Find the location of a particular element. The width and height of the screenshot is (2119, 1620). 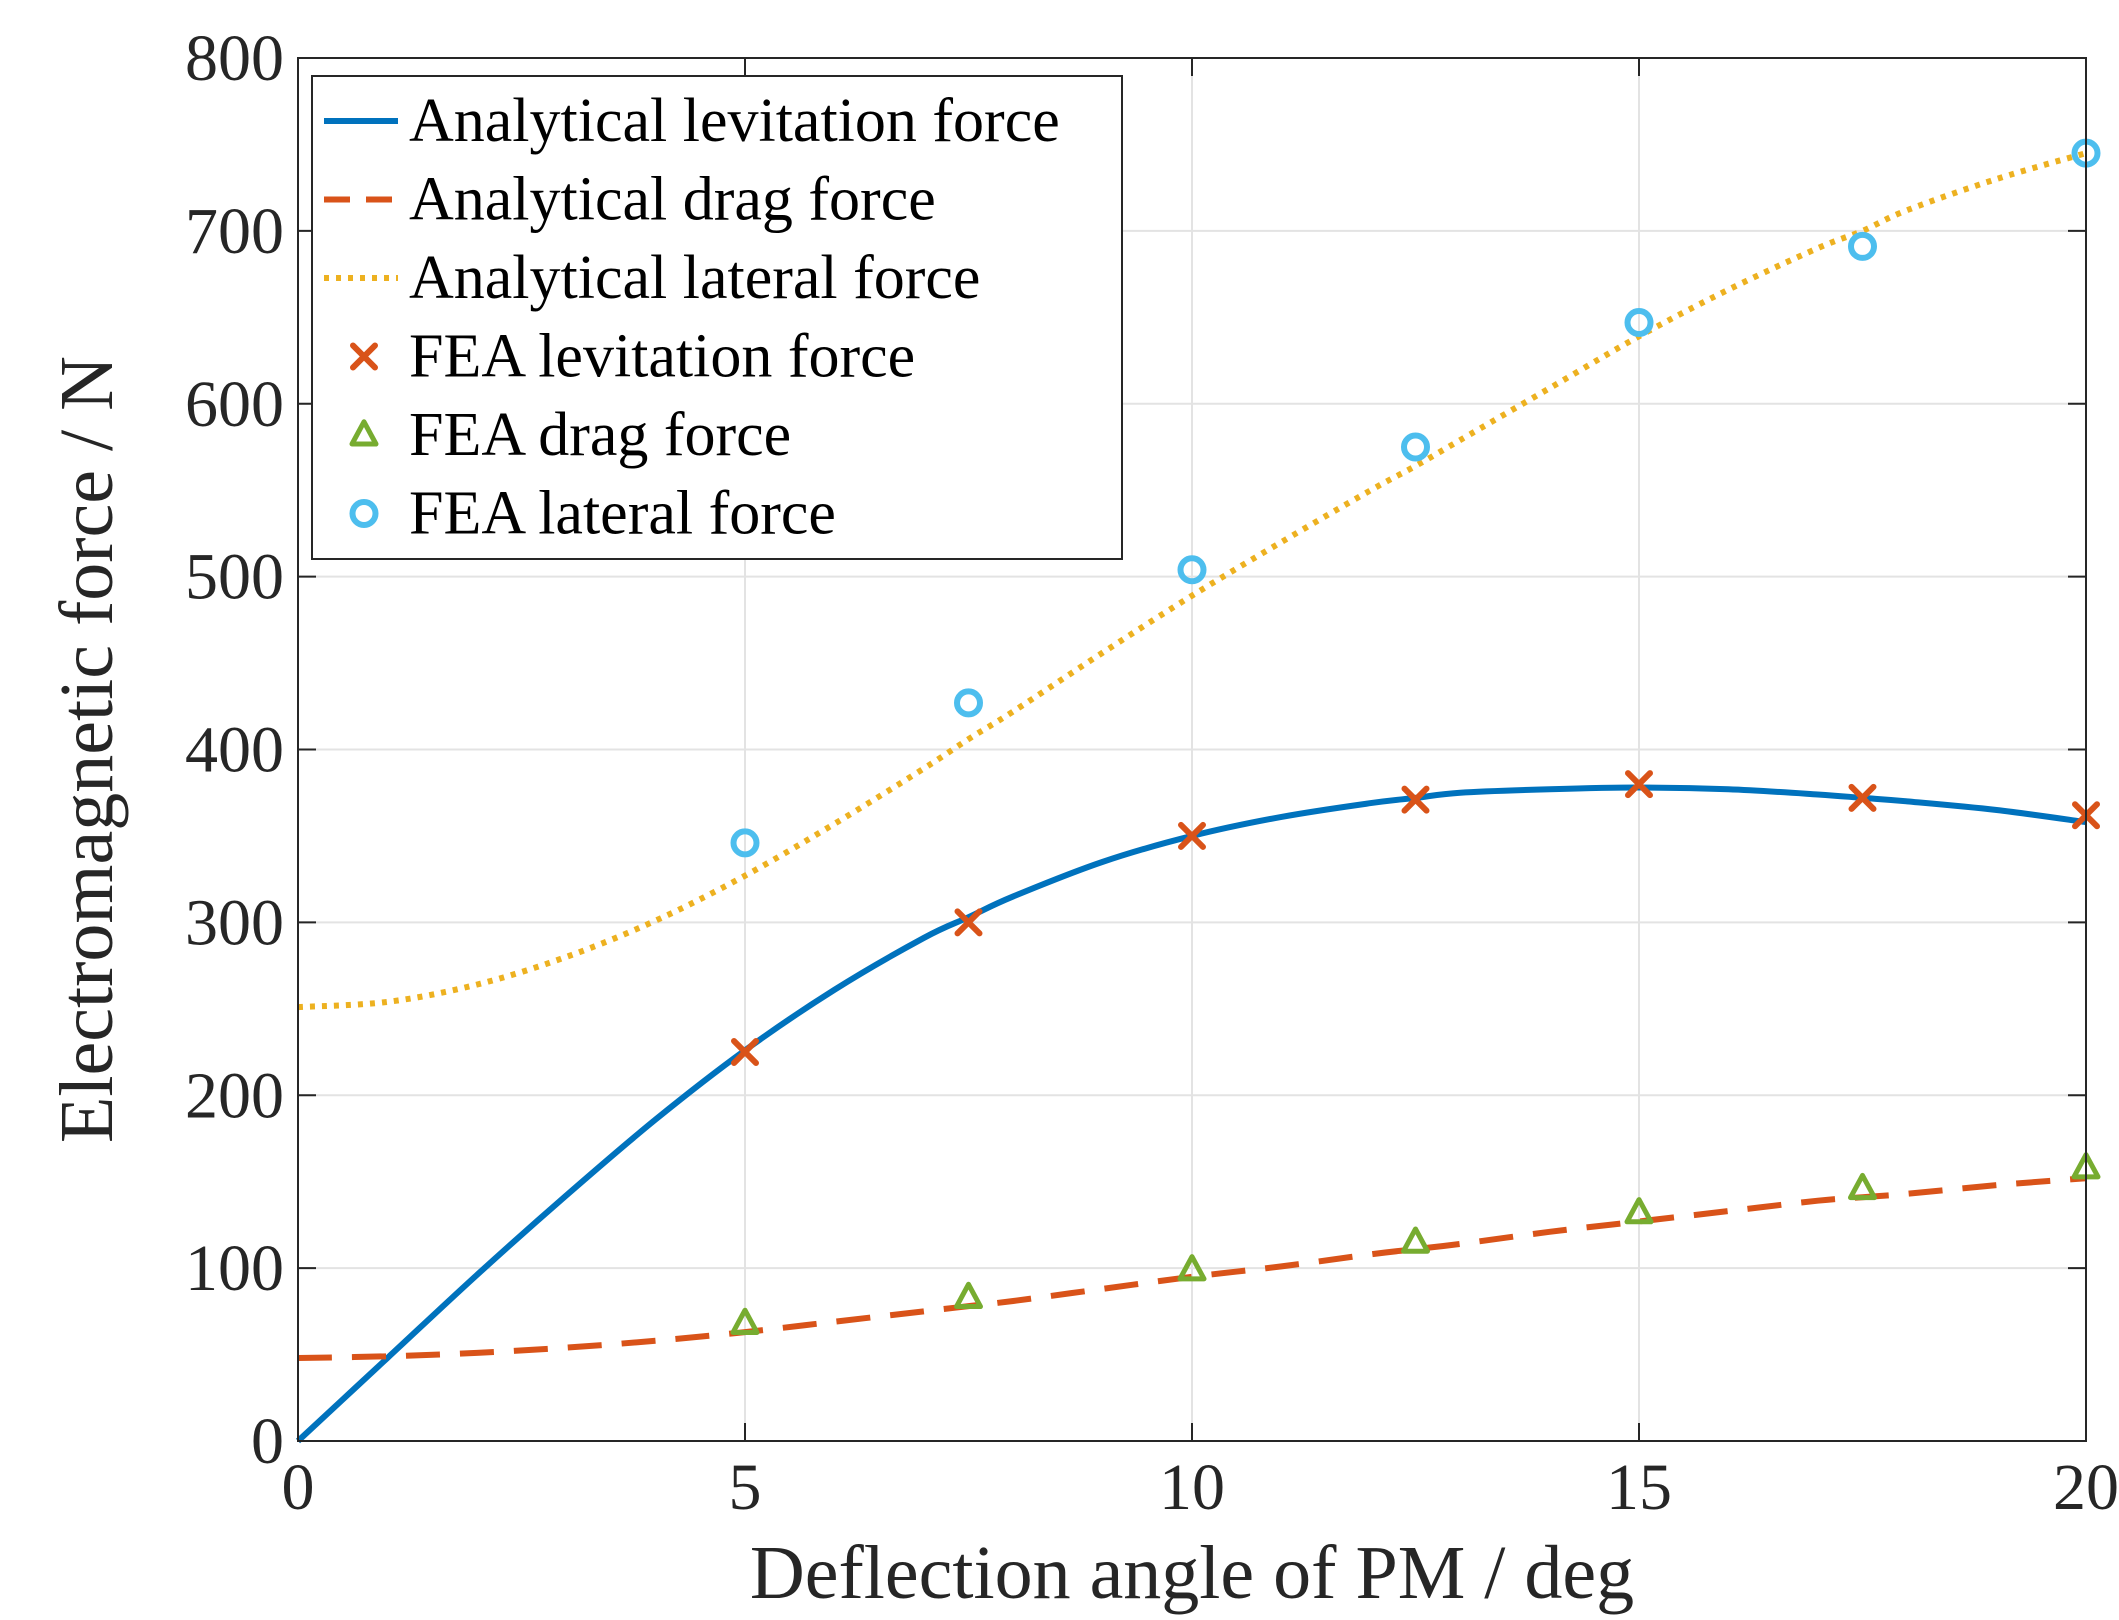

legend-label: FEA lateral force is located at coordinates (622, 514).